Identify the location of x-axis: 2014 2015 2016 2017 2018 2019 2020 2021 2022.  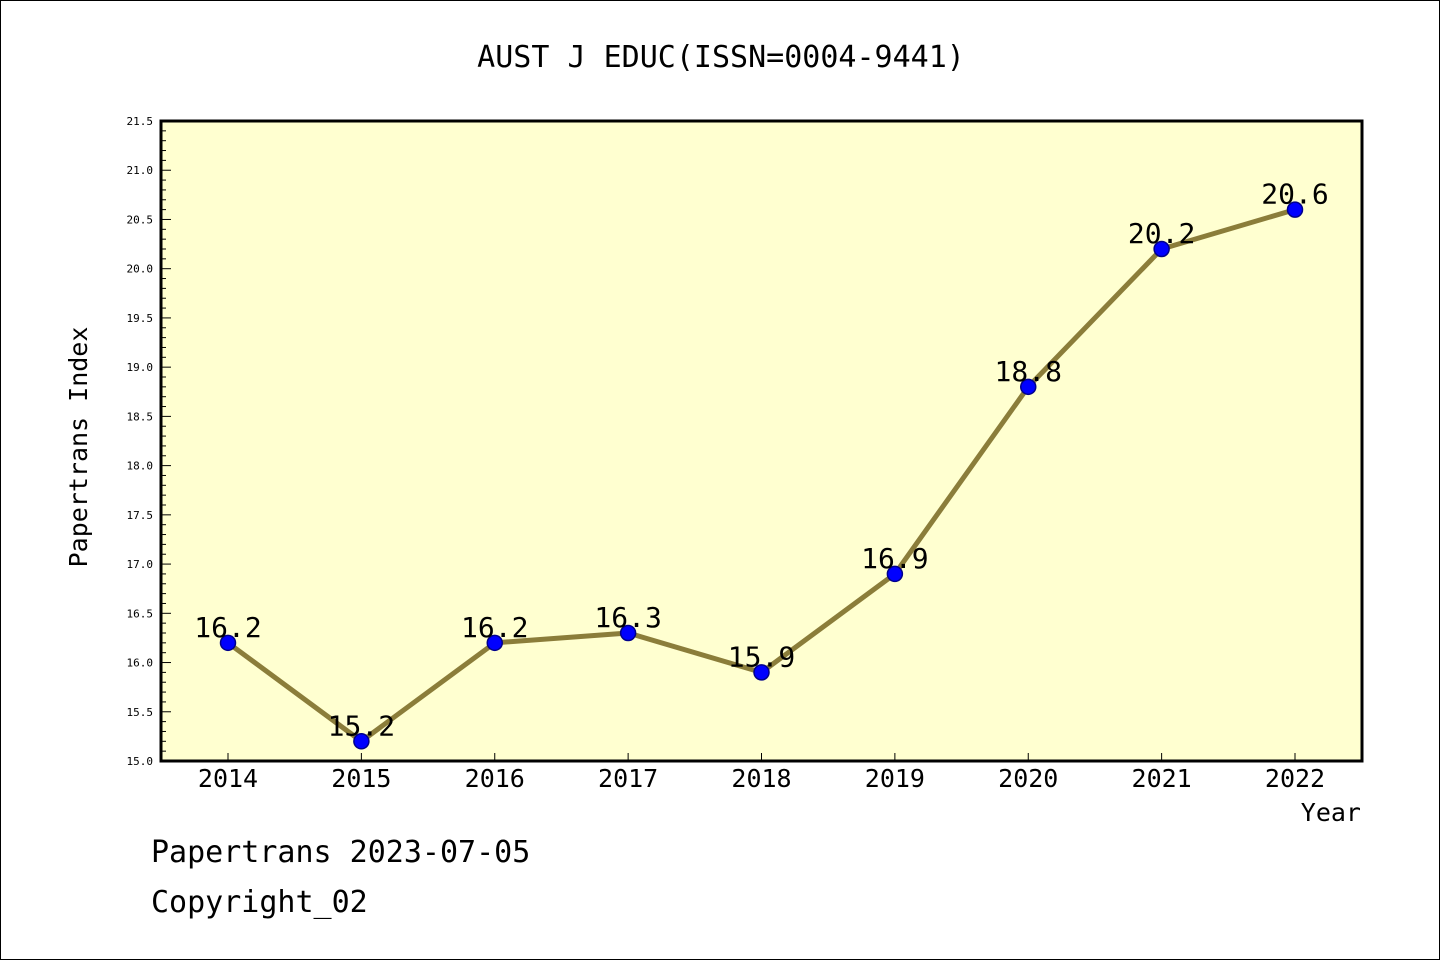
(761, 773).